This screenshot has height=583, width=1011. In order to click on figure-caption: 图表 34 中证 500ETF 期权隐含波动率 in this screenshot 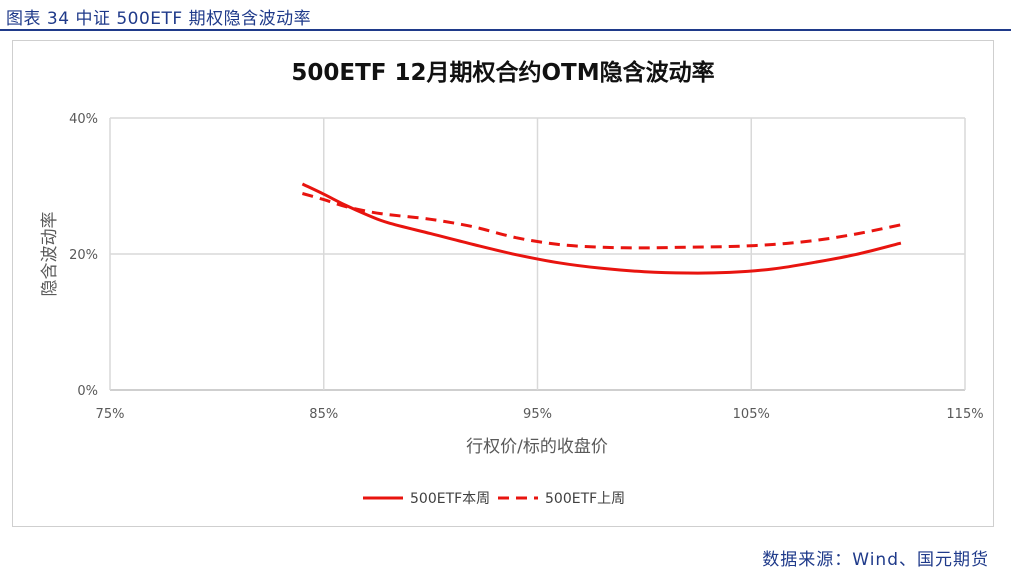, I will do `click(159, 19)`.